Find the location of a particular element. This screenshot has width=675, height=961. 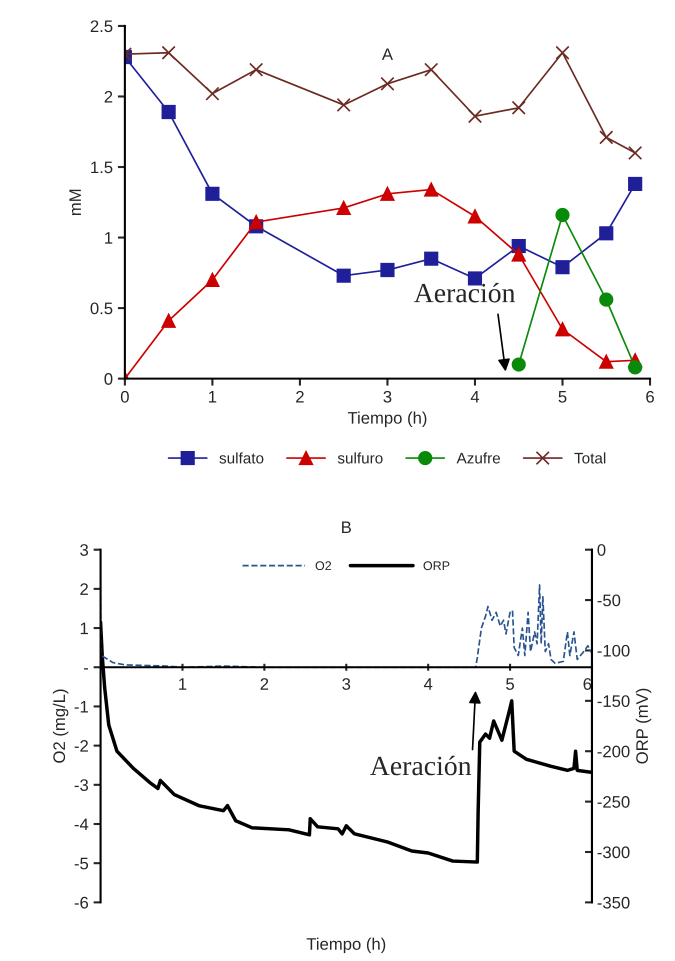

legend-label: Azufre is located at coordinates (478, 458).